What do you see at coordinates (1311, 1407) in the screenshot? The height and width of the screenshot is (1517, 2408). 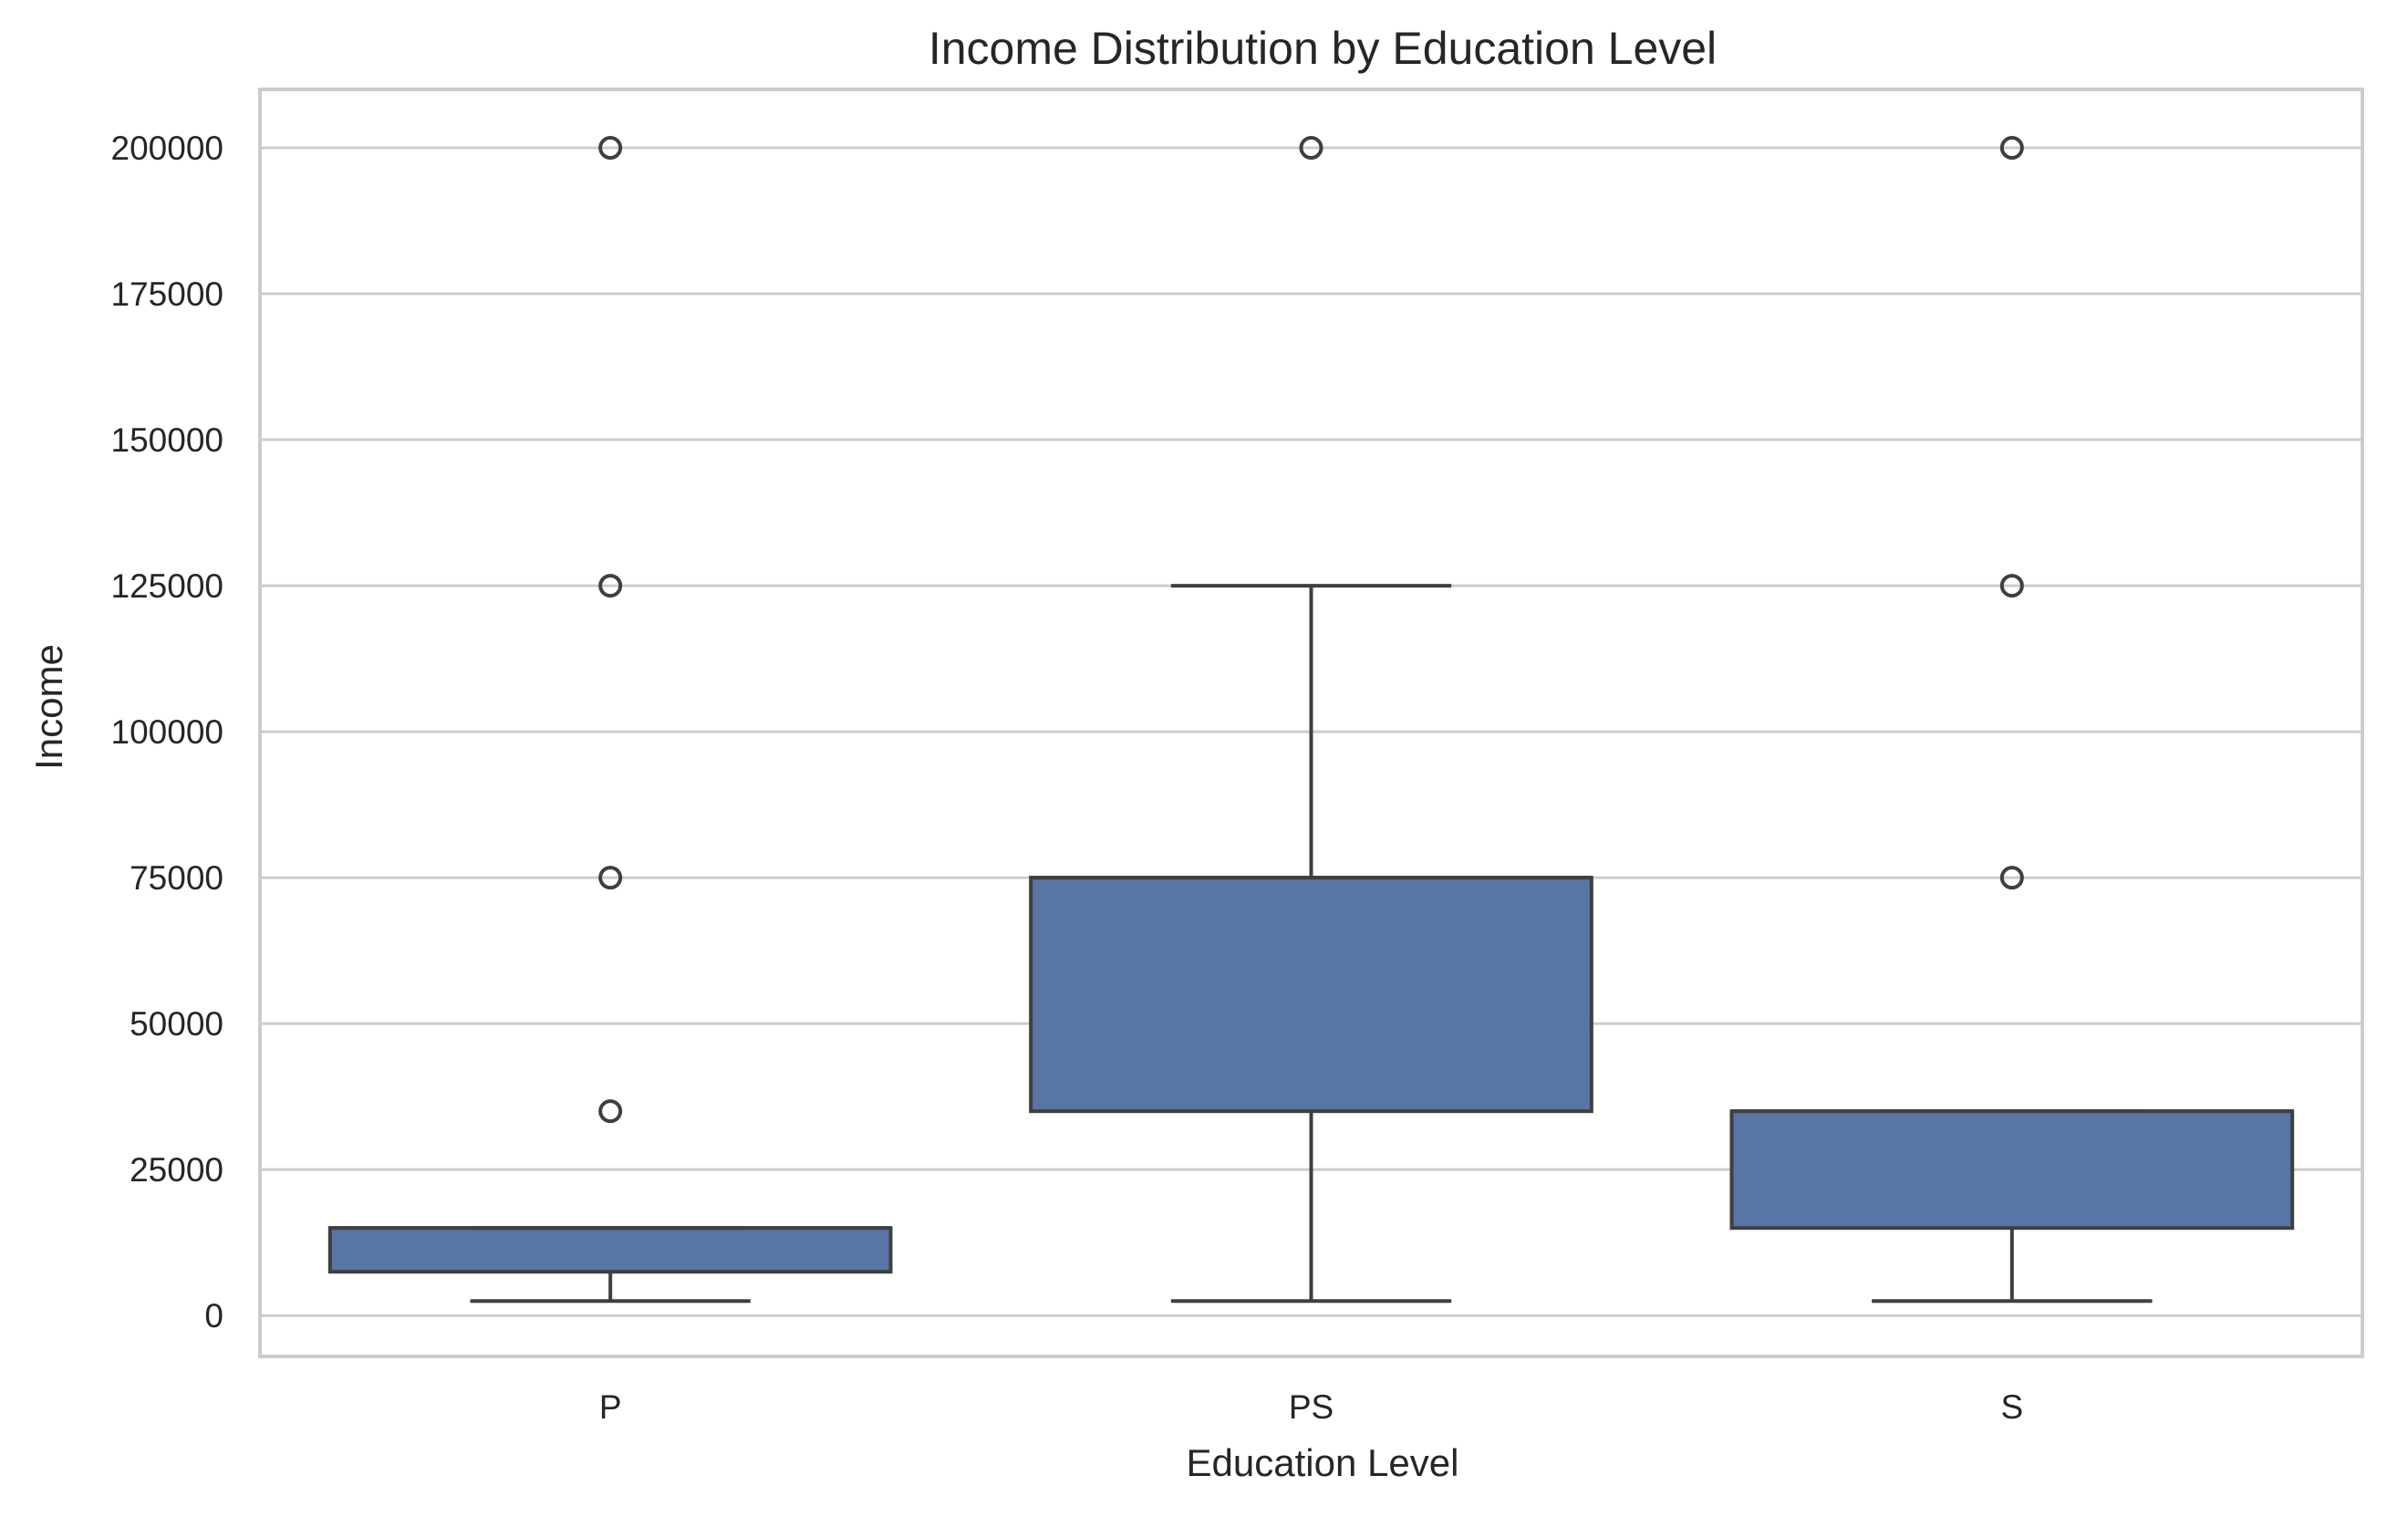 I see `x-tick-label: PS` at bounding box center [1311, 1407].